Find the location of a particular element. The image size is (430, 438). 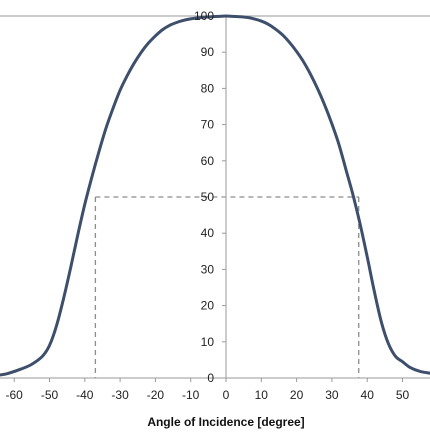

x-tick-label: 20 is located at coordinates (297, 395).